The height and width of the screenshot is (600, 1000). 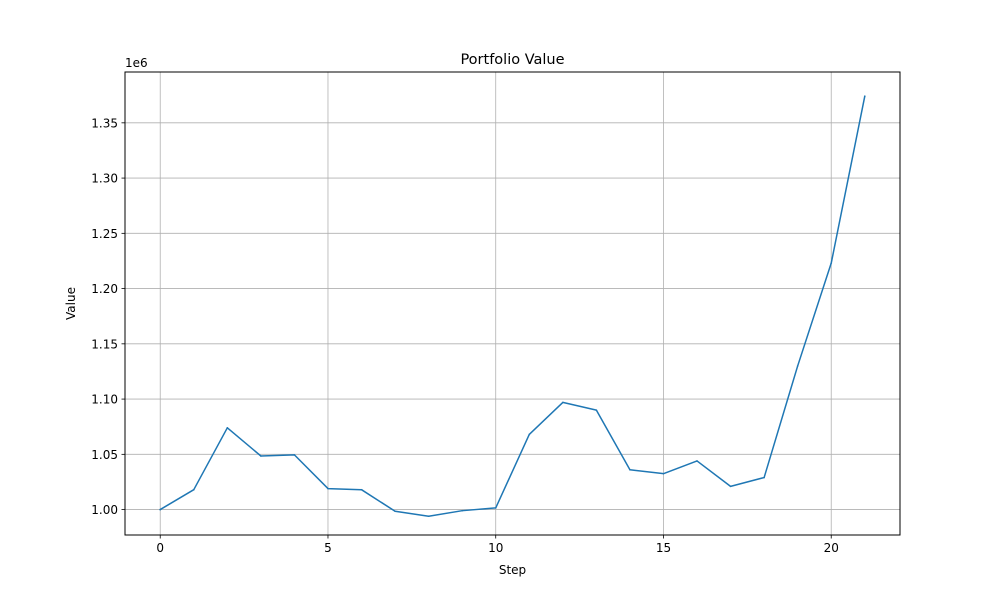 I want to click on y-tick-label: 1.00, so click(x=104, y=510).